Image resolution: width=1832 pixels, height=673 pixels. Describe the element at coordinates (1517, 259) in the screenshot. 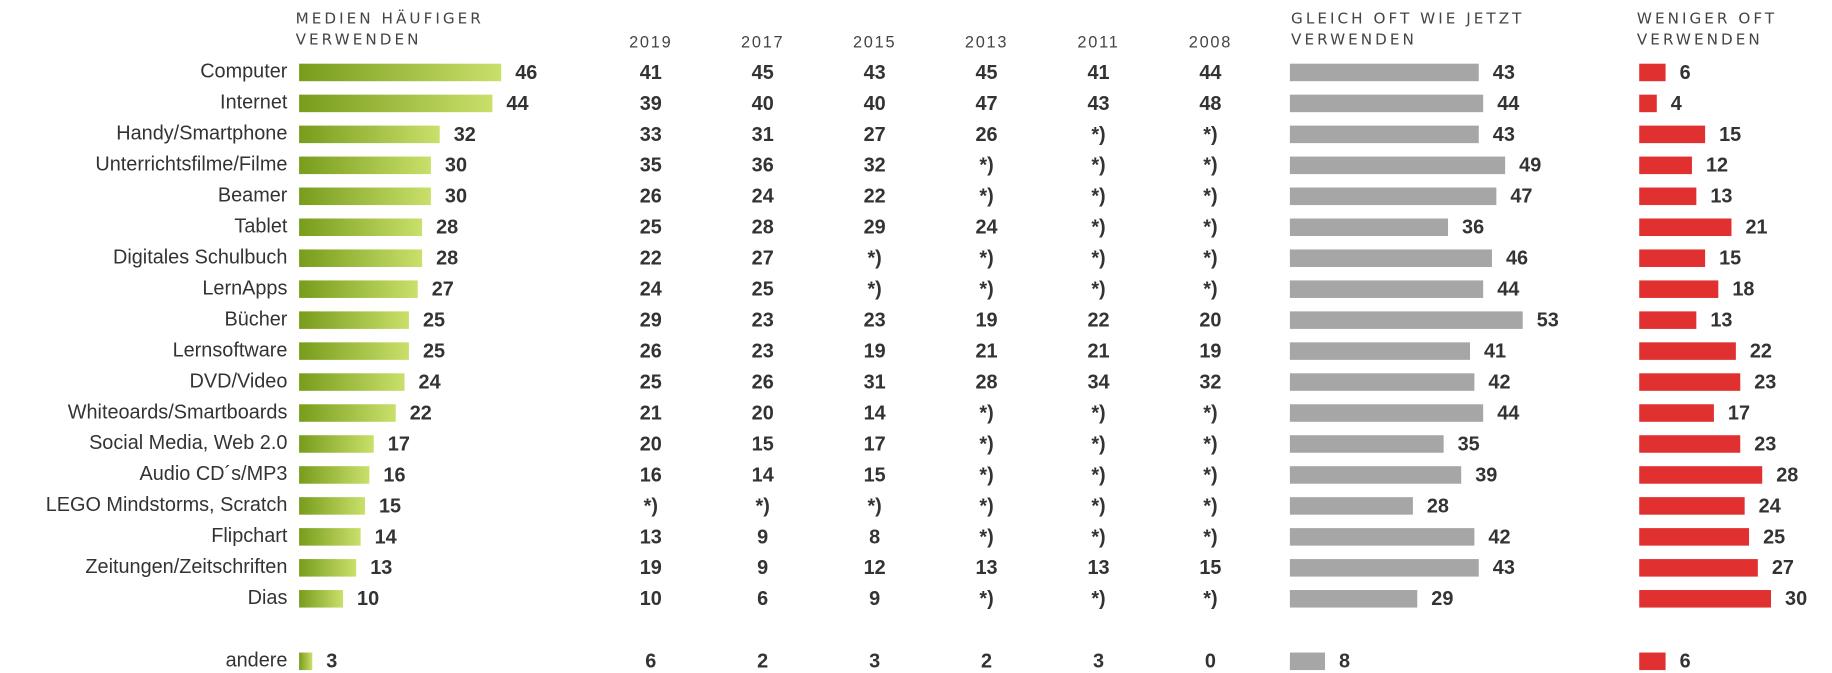

I see `value-label: 46` at that location.